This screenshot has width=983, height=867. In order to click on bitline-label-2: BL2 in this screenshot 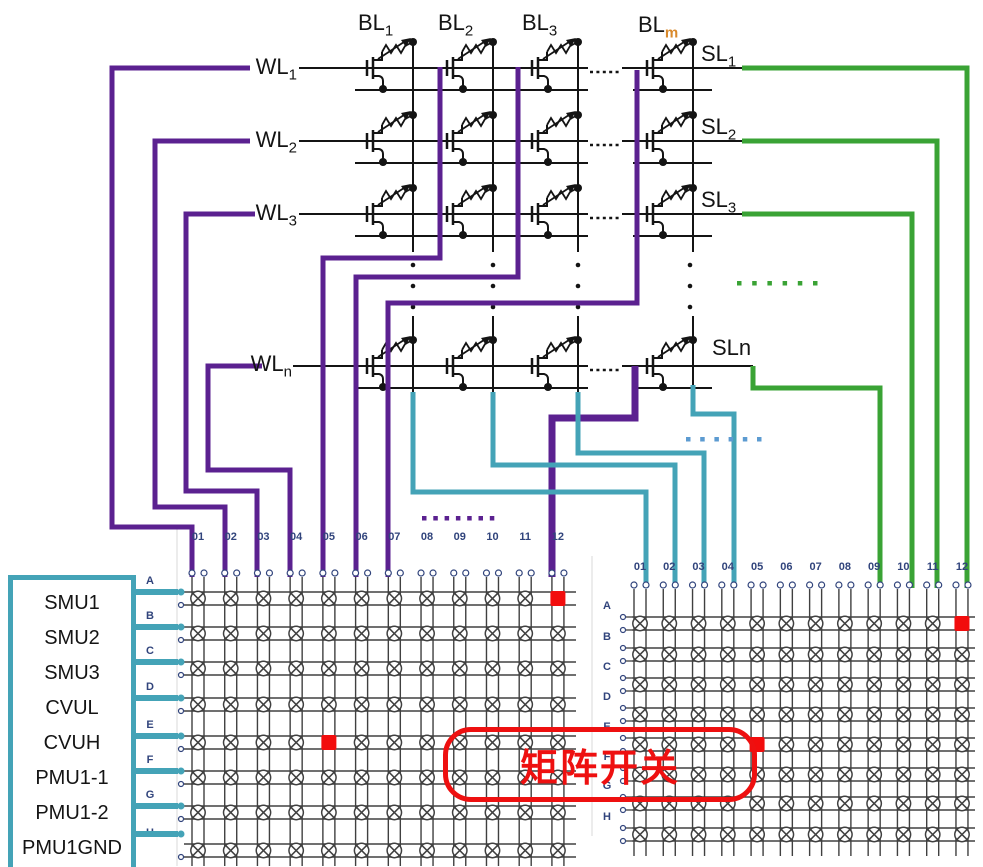, I will do `click(456, 25)`.